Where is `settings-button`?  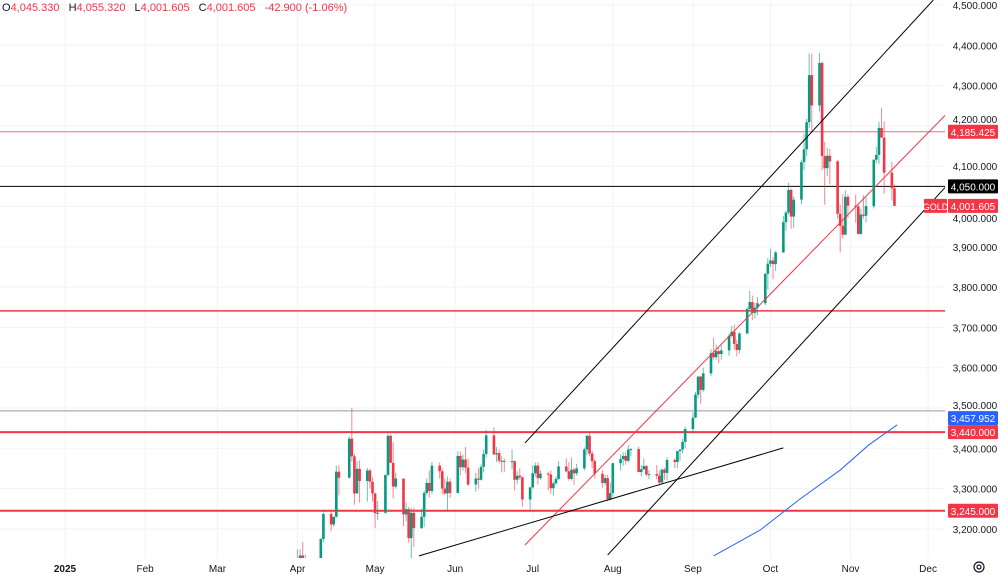
settings-button is located at coordinates (979, 567).